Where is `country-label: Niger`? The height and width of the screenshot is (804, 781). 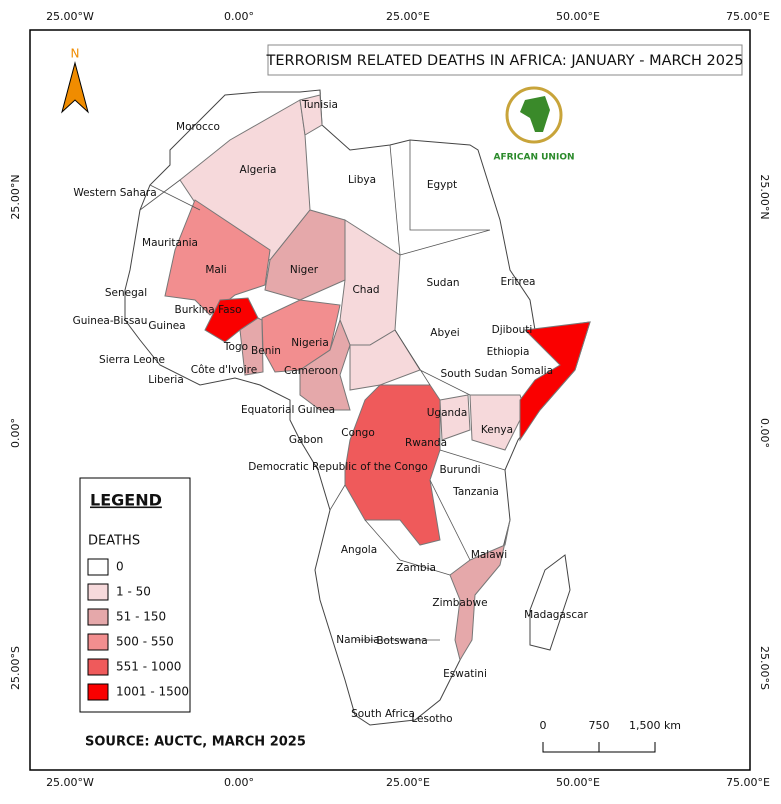 country-label: Niger is located at coordinates (304, 270).